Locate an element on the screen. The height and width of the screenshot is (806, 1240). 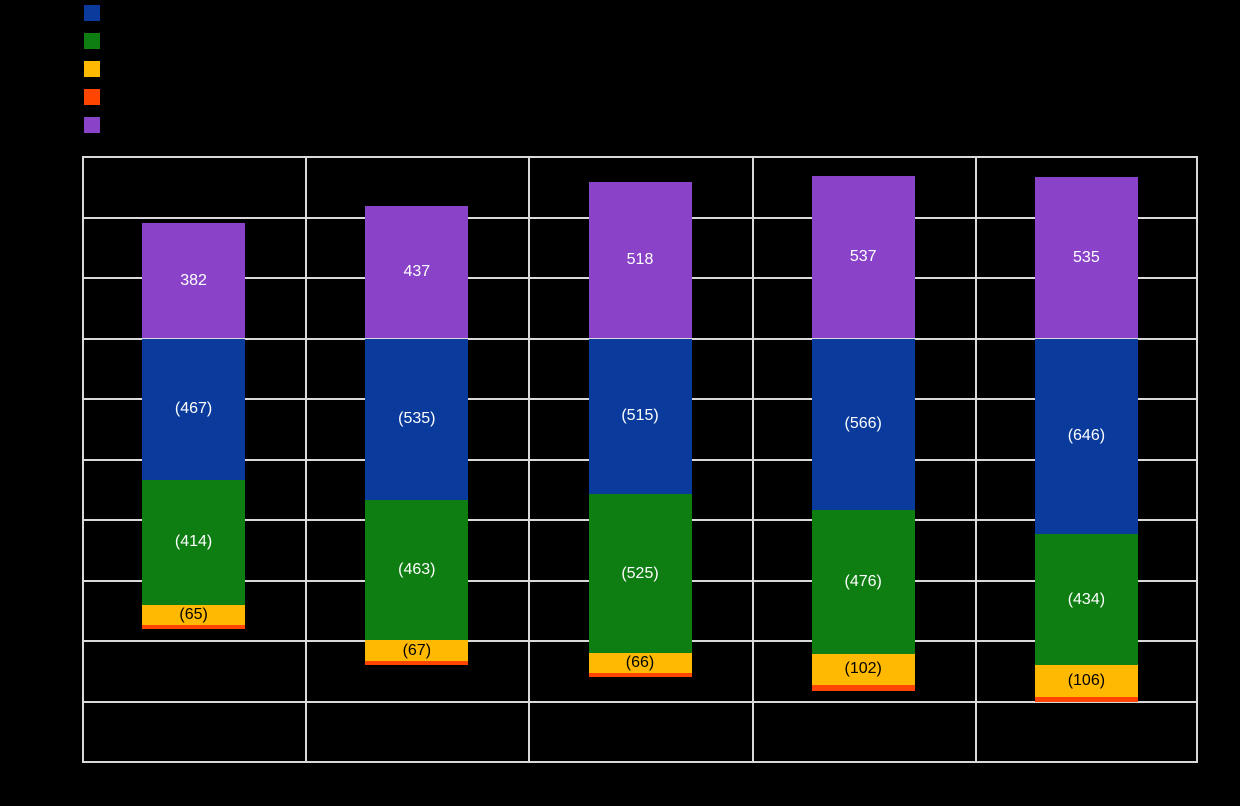
bar-4-segment-green: (476) is located at coordinates (863, 581).